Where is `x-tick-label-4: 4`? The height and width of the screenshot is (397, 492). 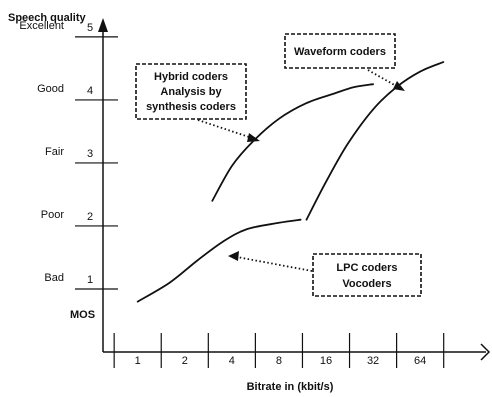 x-tick-label-4: 4 is located at coordinates (232, 361).